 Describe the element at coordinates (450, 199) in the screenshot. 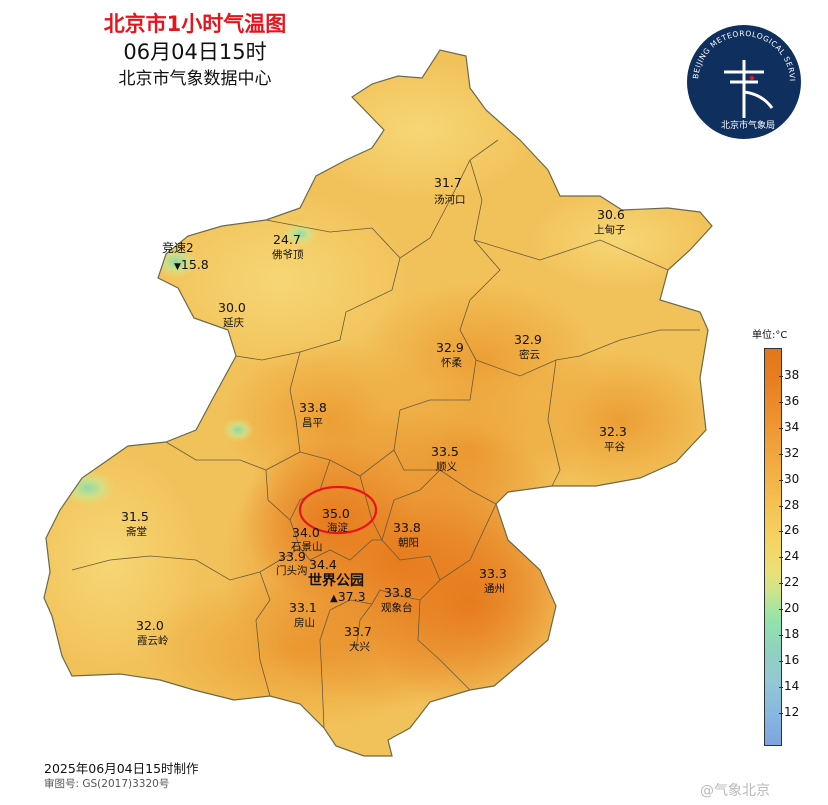

I see `station-name: 汤河口` at that location.